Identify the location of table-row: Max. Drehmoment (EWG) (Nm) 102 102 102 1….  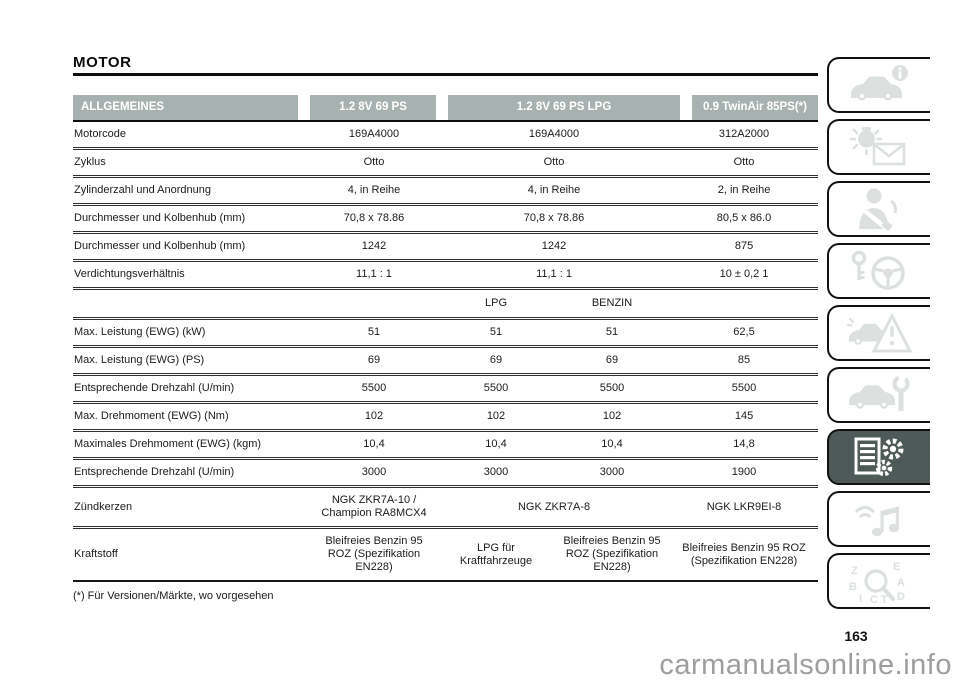
(446, 417).